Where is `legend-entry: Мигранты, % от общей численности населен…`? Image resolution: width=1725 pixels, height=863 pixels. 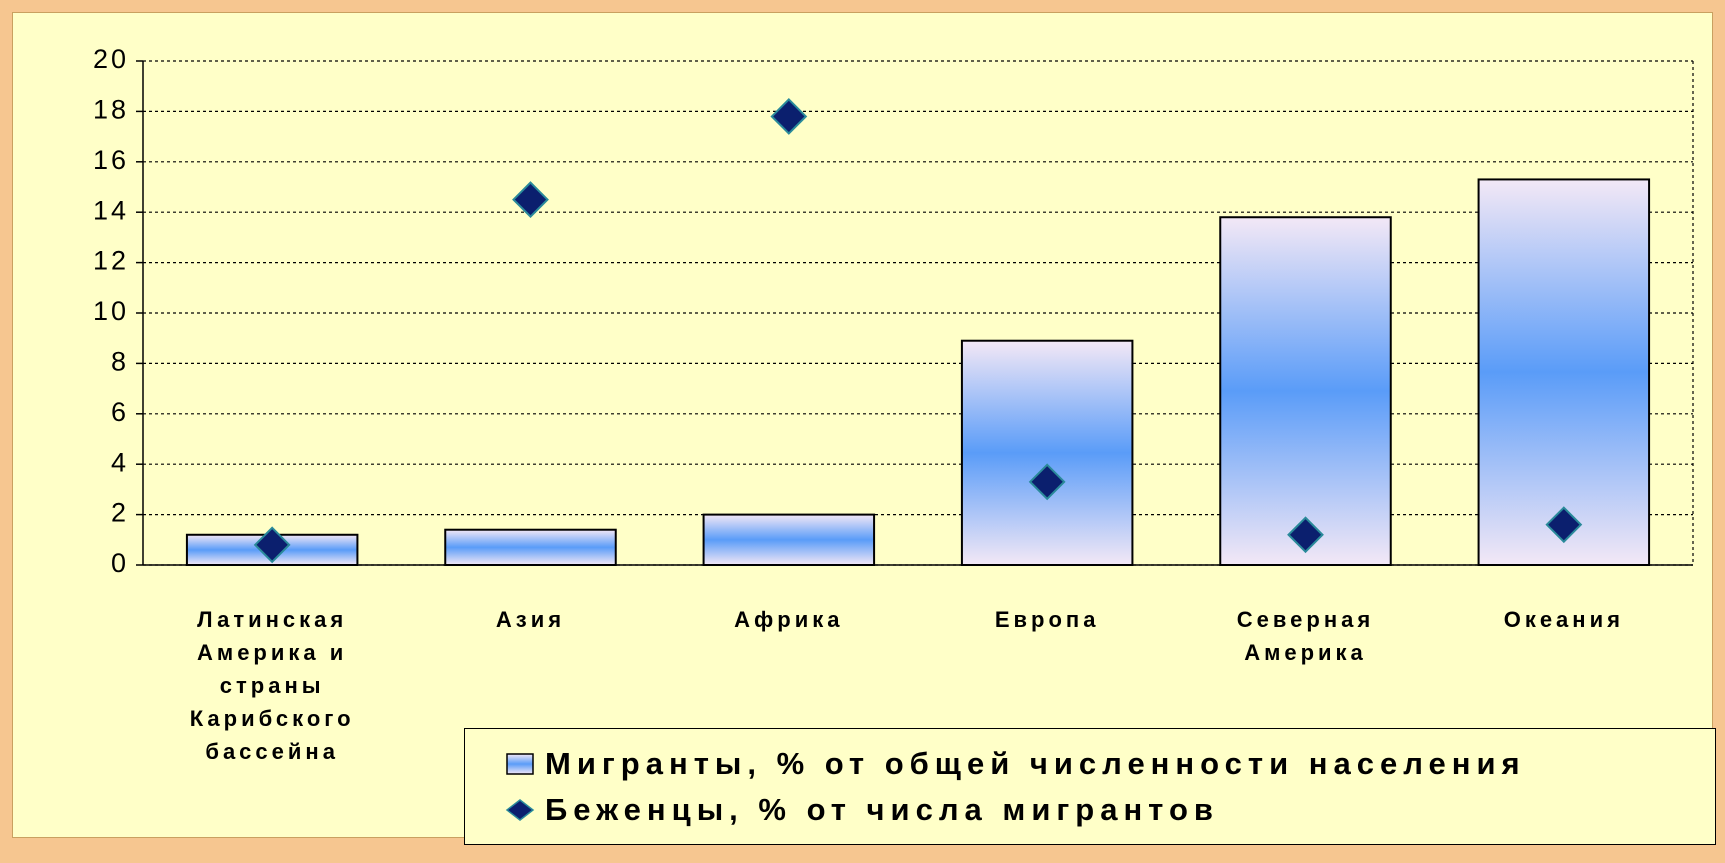
legend-entry: Мигранты, % от общей численности населен… is located at coordinates (1110, 764).